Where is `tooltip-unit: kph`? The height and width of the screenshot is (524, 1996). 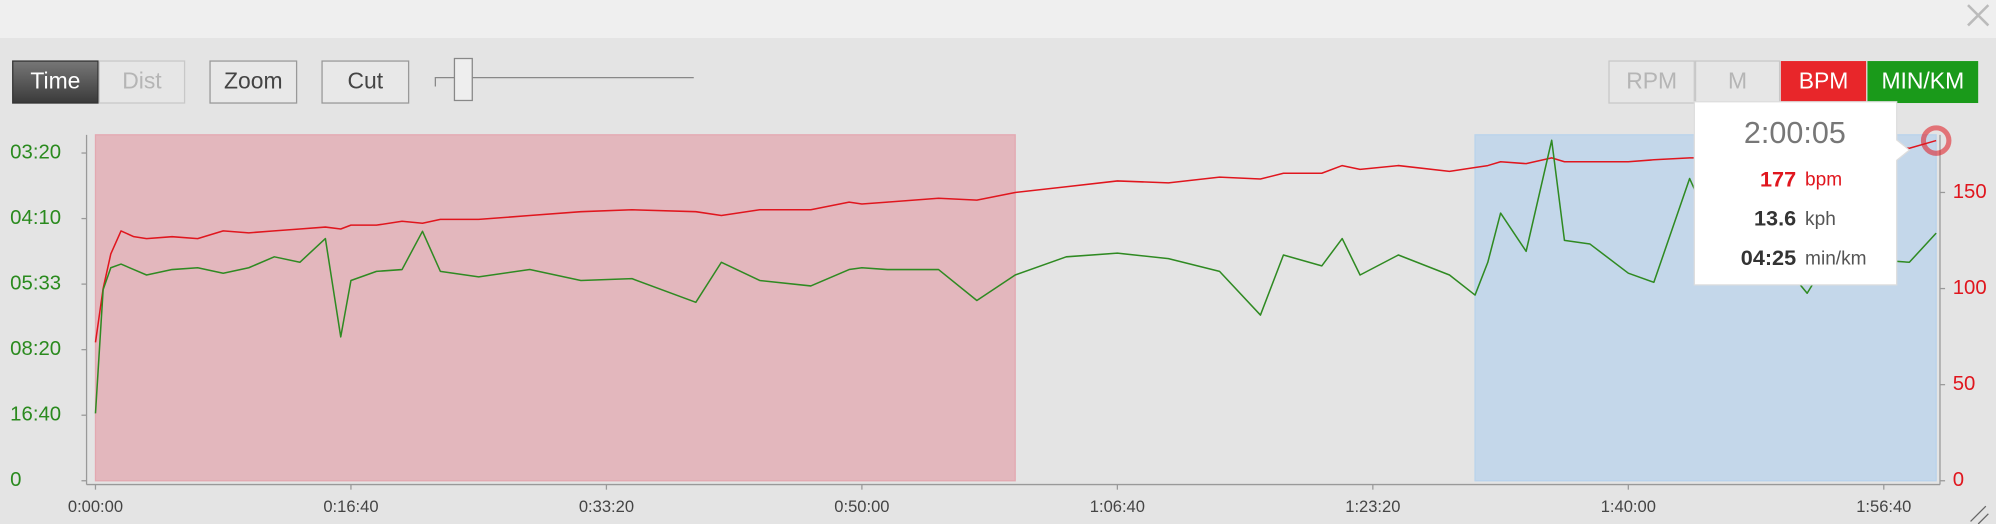 tooltip-unit: kph is located at coordinates (1820, 219).